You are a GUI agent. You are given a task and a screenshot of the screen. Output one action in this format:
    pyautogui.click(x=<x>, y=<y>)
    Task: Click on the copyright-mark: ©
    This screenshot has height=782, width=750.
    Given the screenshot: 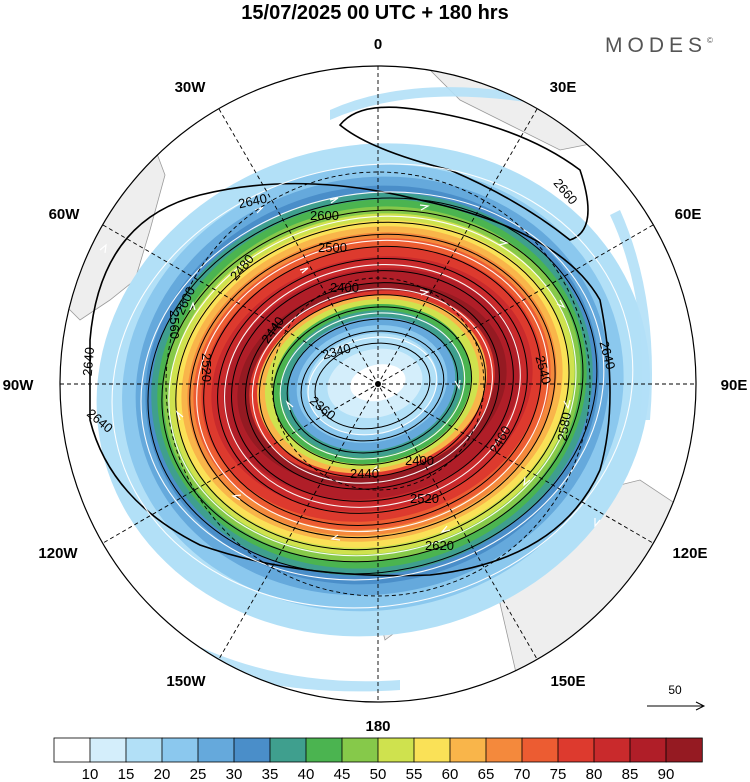 What is the action you would take?
    pyautogui.click(x=710, y=40)
    